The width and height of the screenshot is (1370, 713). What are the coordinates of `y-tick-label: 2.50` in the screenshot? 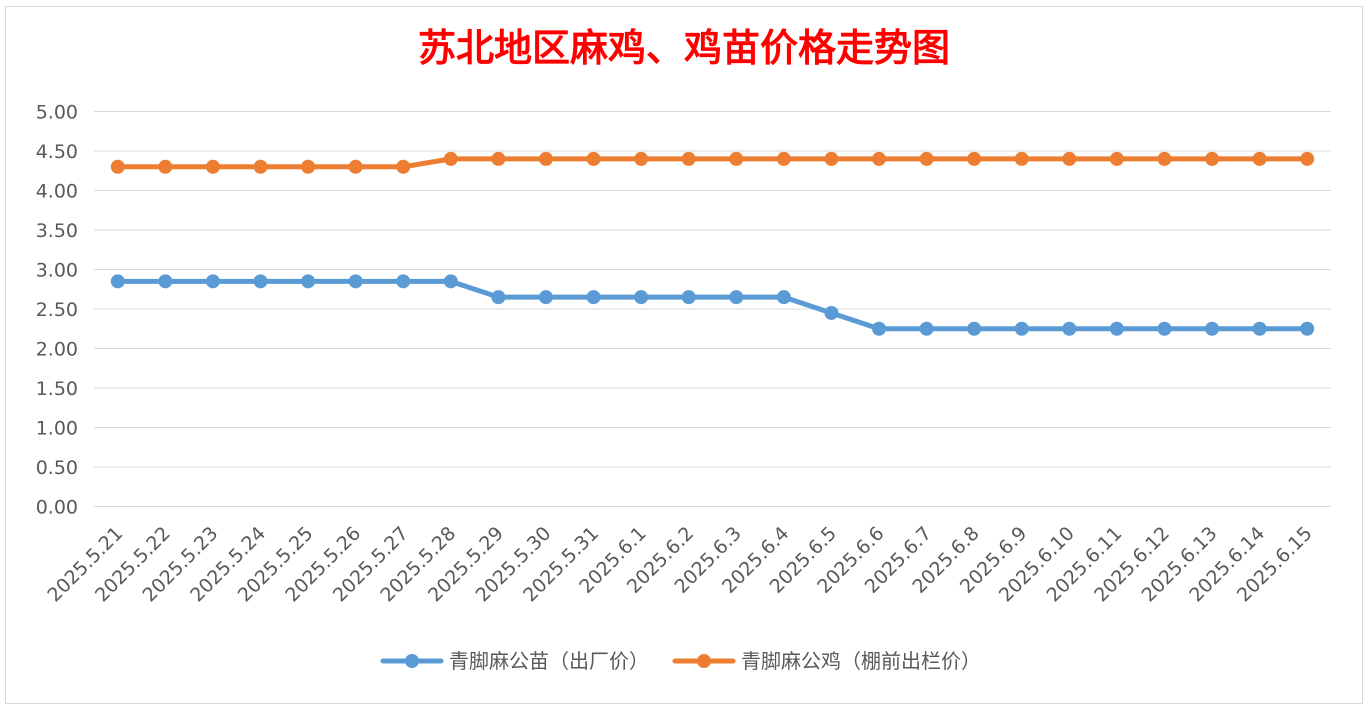 It's located at (57, 310).